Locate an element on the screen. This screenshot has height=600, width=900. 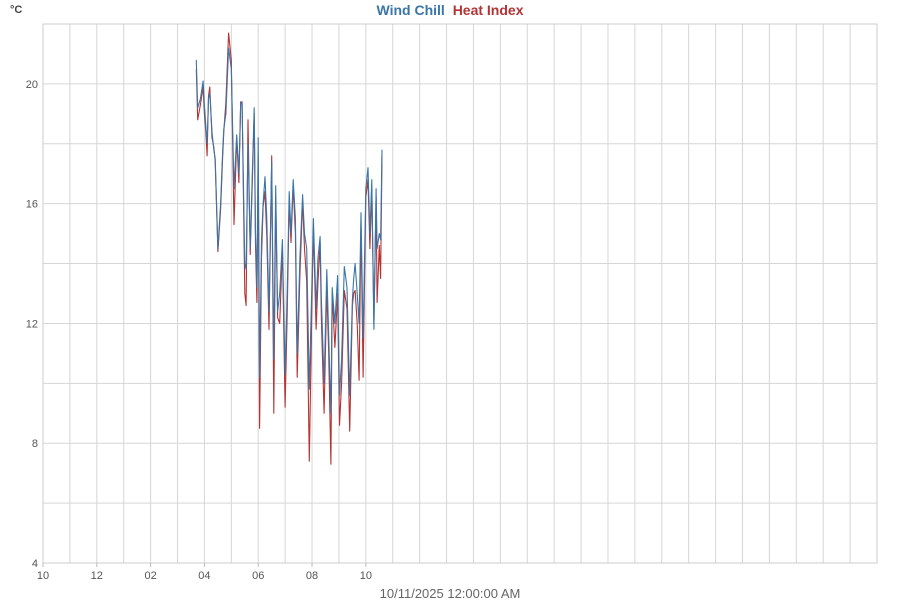
x-tick-label: 12 is located at coordinates (97, 576).